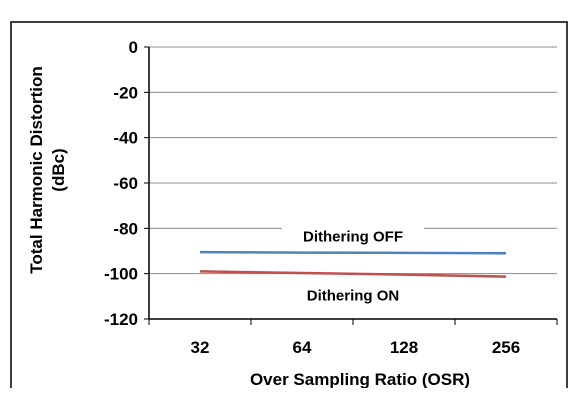  What do you see at coordinates (125, 138) in the screenshot?
I see `y-tick-label: -40` at bounding box center [125, 138].